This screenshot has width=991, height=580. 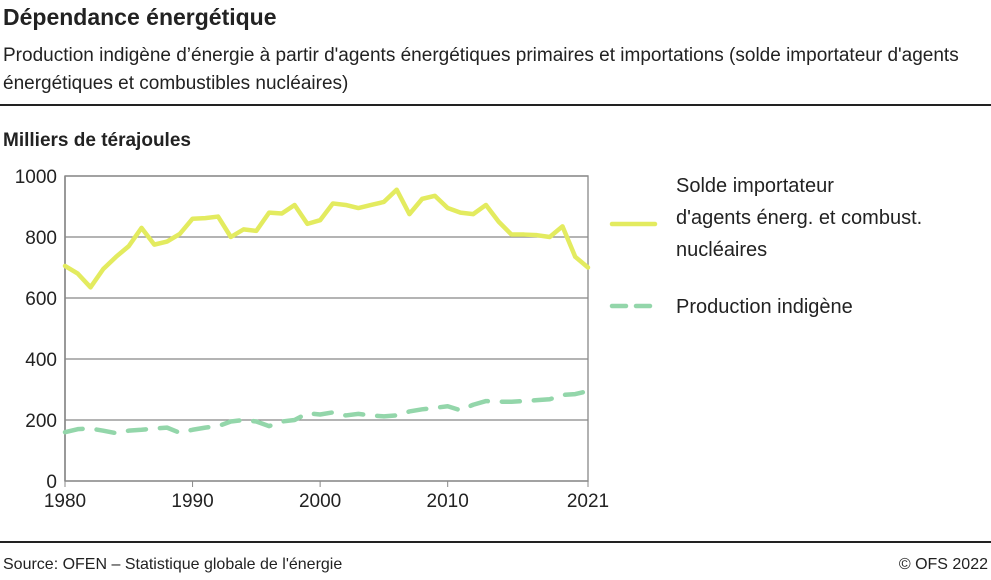 I want to click on copyright: © OFS 2022, so click(x=943, y=564).